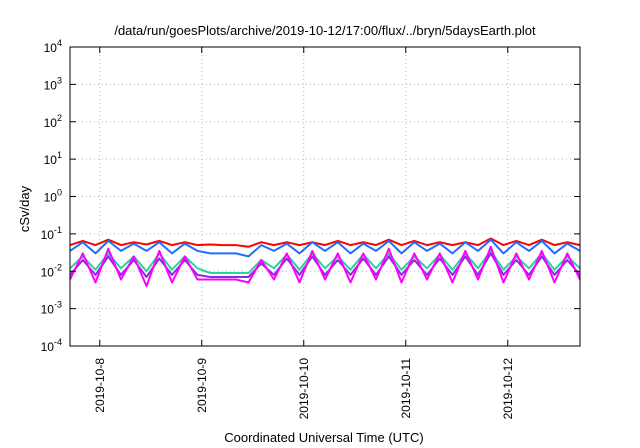 The height and width of the screenshot is (448, 640). I want to click on x-tick-label: 2019-10-8, so click(100, 385).